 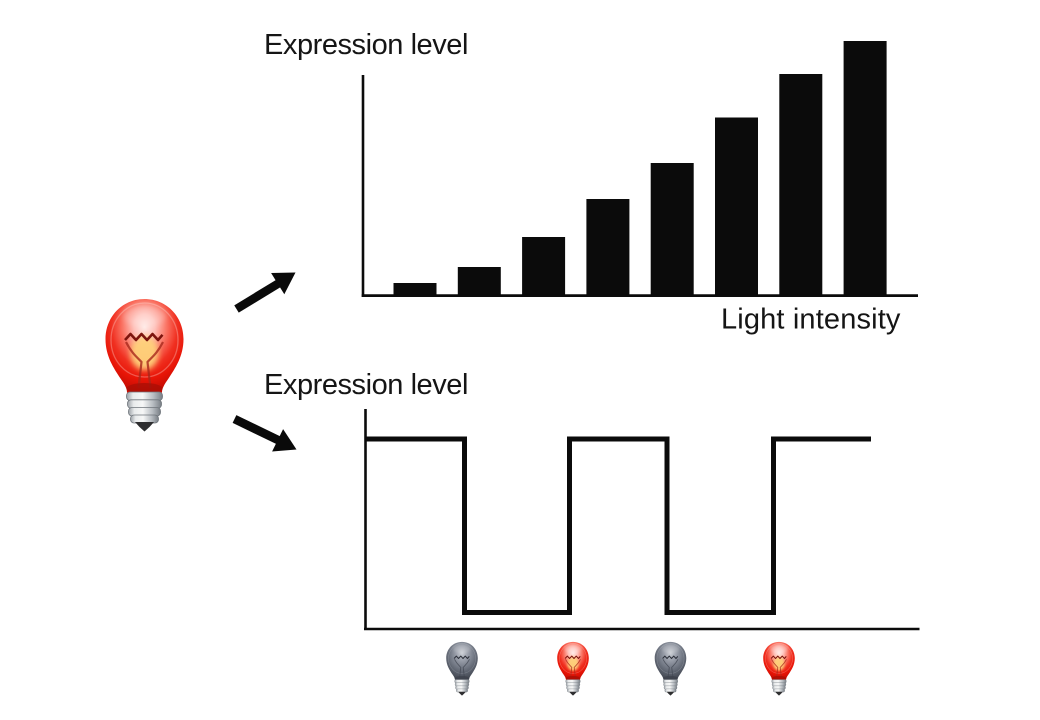 I want to click on svg-text: Light intensity, so click(x=811, y=320).